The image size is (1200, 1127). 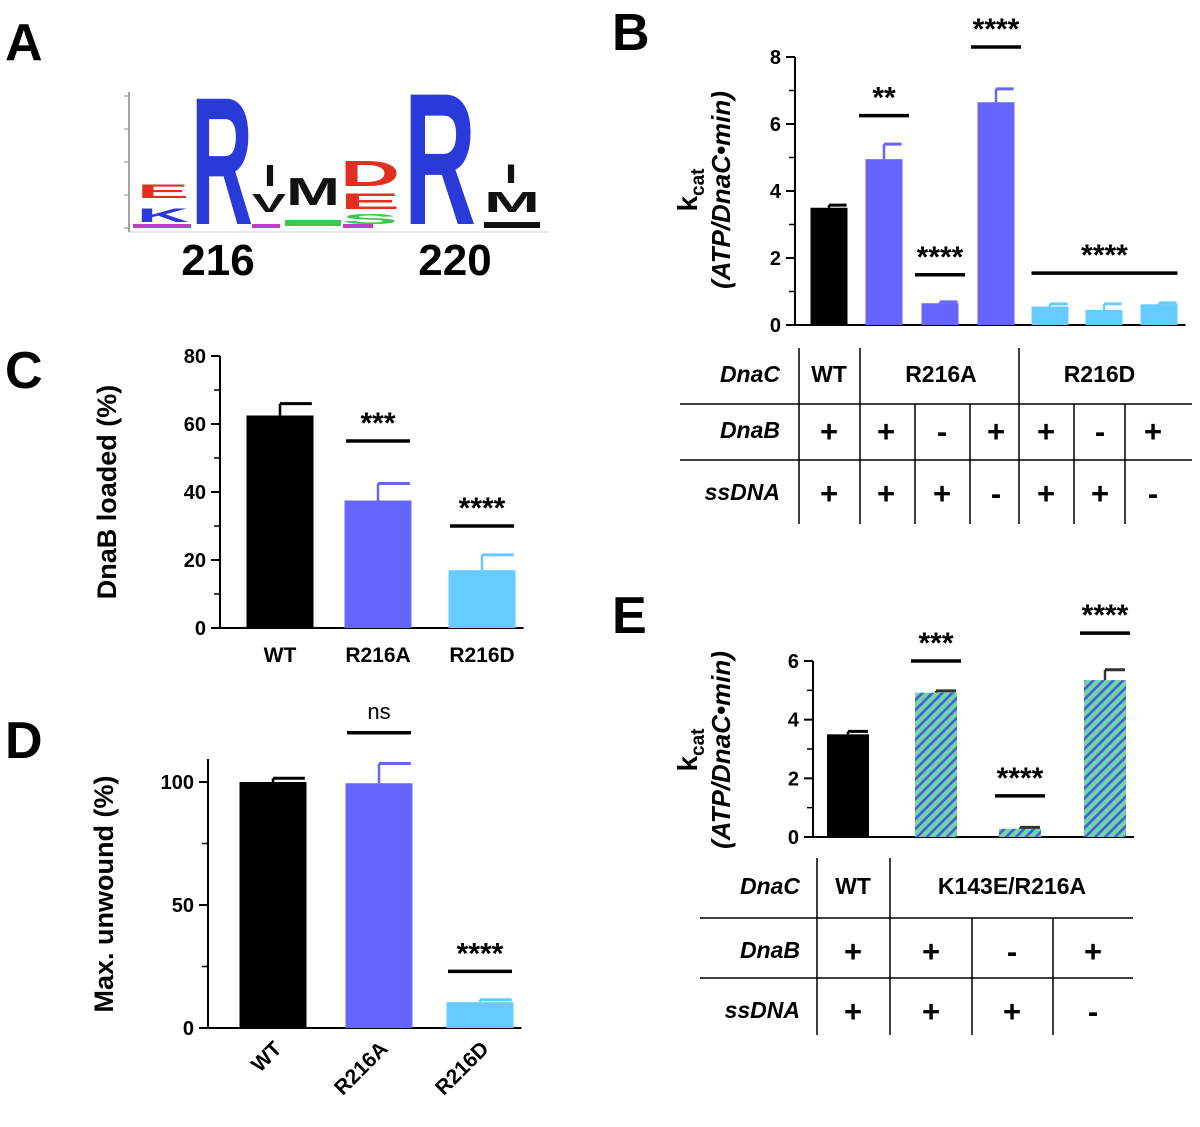 What do you see at coordinates (269, 203) in the screenshot?
I see `logo-letter-v: V` at bounding box center [269, 203].